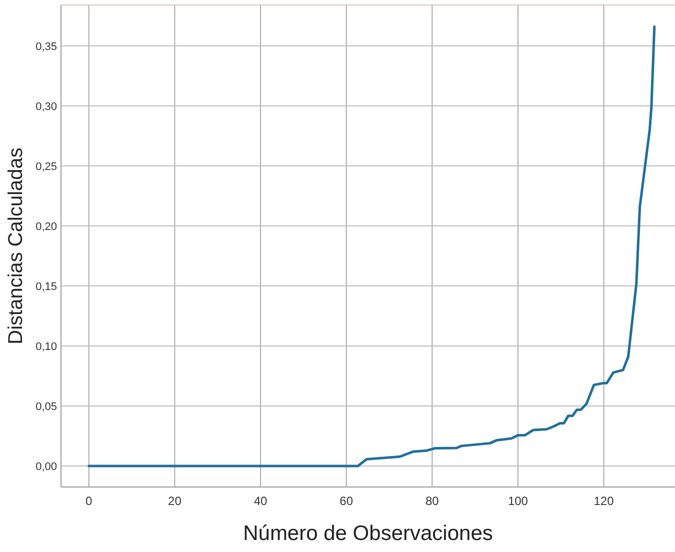 The image size is (675, 552). I want to click on y-tick-label: 0,20, so click(46, 226).